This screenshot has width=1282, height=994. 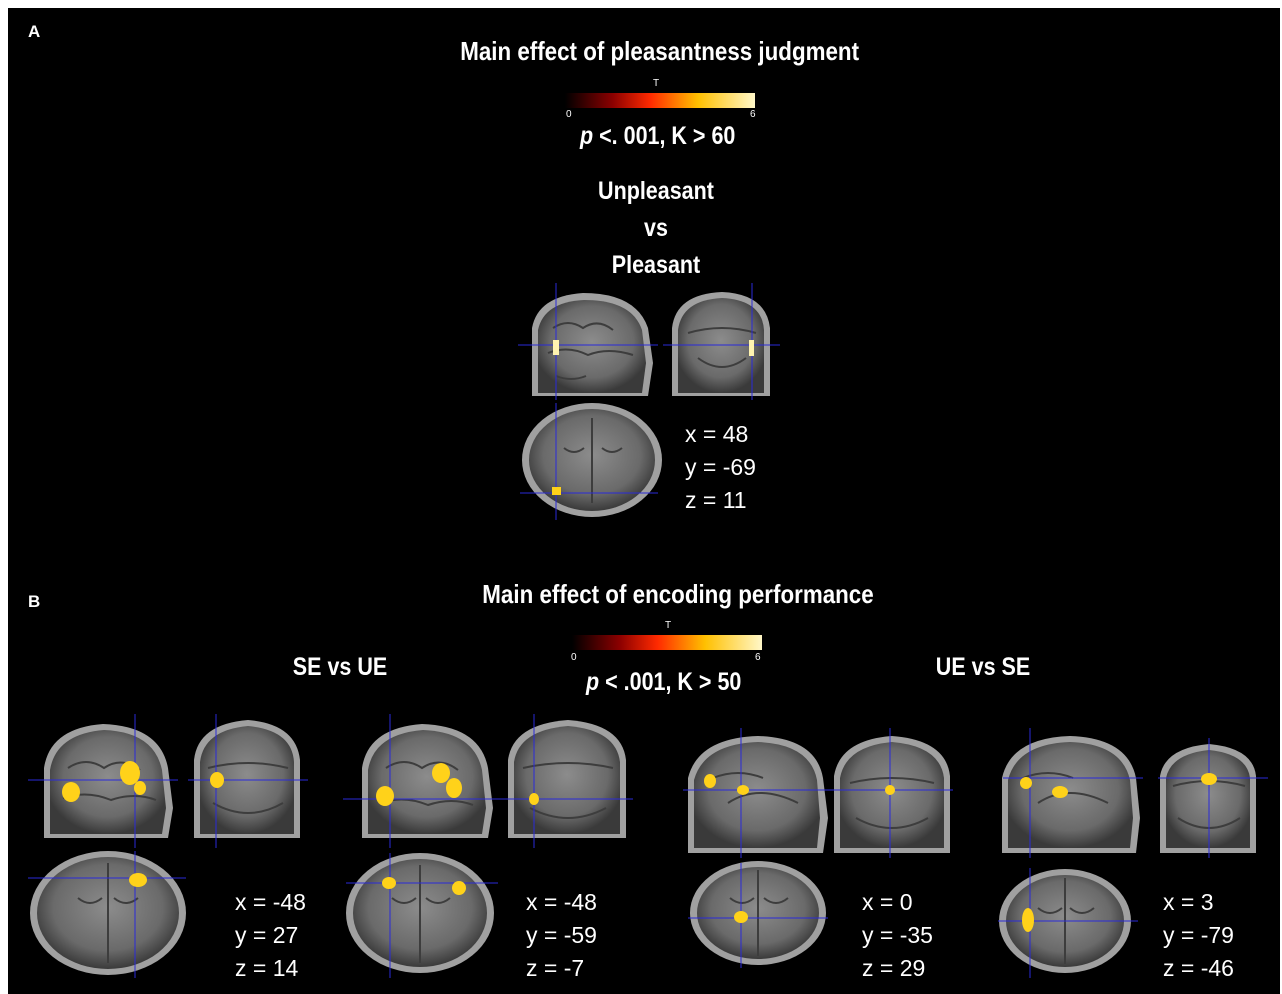 I want to click on set4-coord-x: x = 3, so click(x=1188, y=902).